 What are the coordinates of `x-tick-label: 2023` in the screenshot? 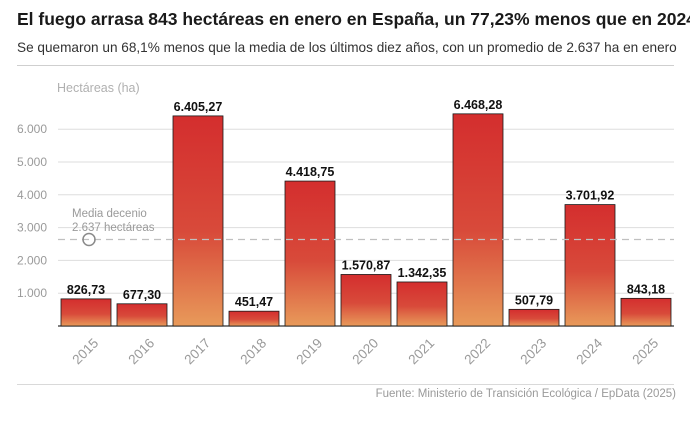 It's located at (533, 351).